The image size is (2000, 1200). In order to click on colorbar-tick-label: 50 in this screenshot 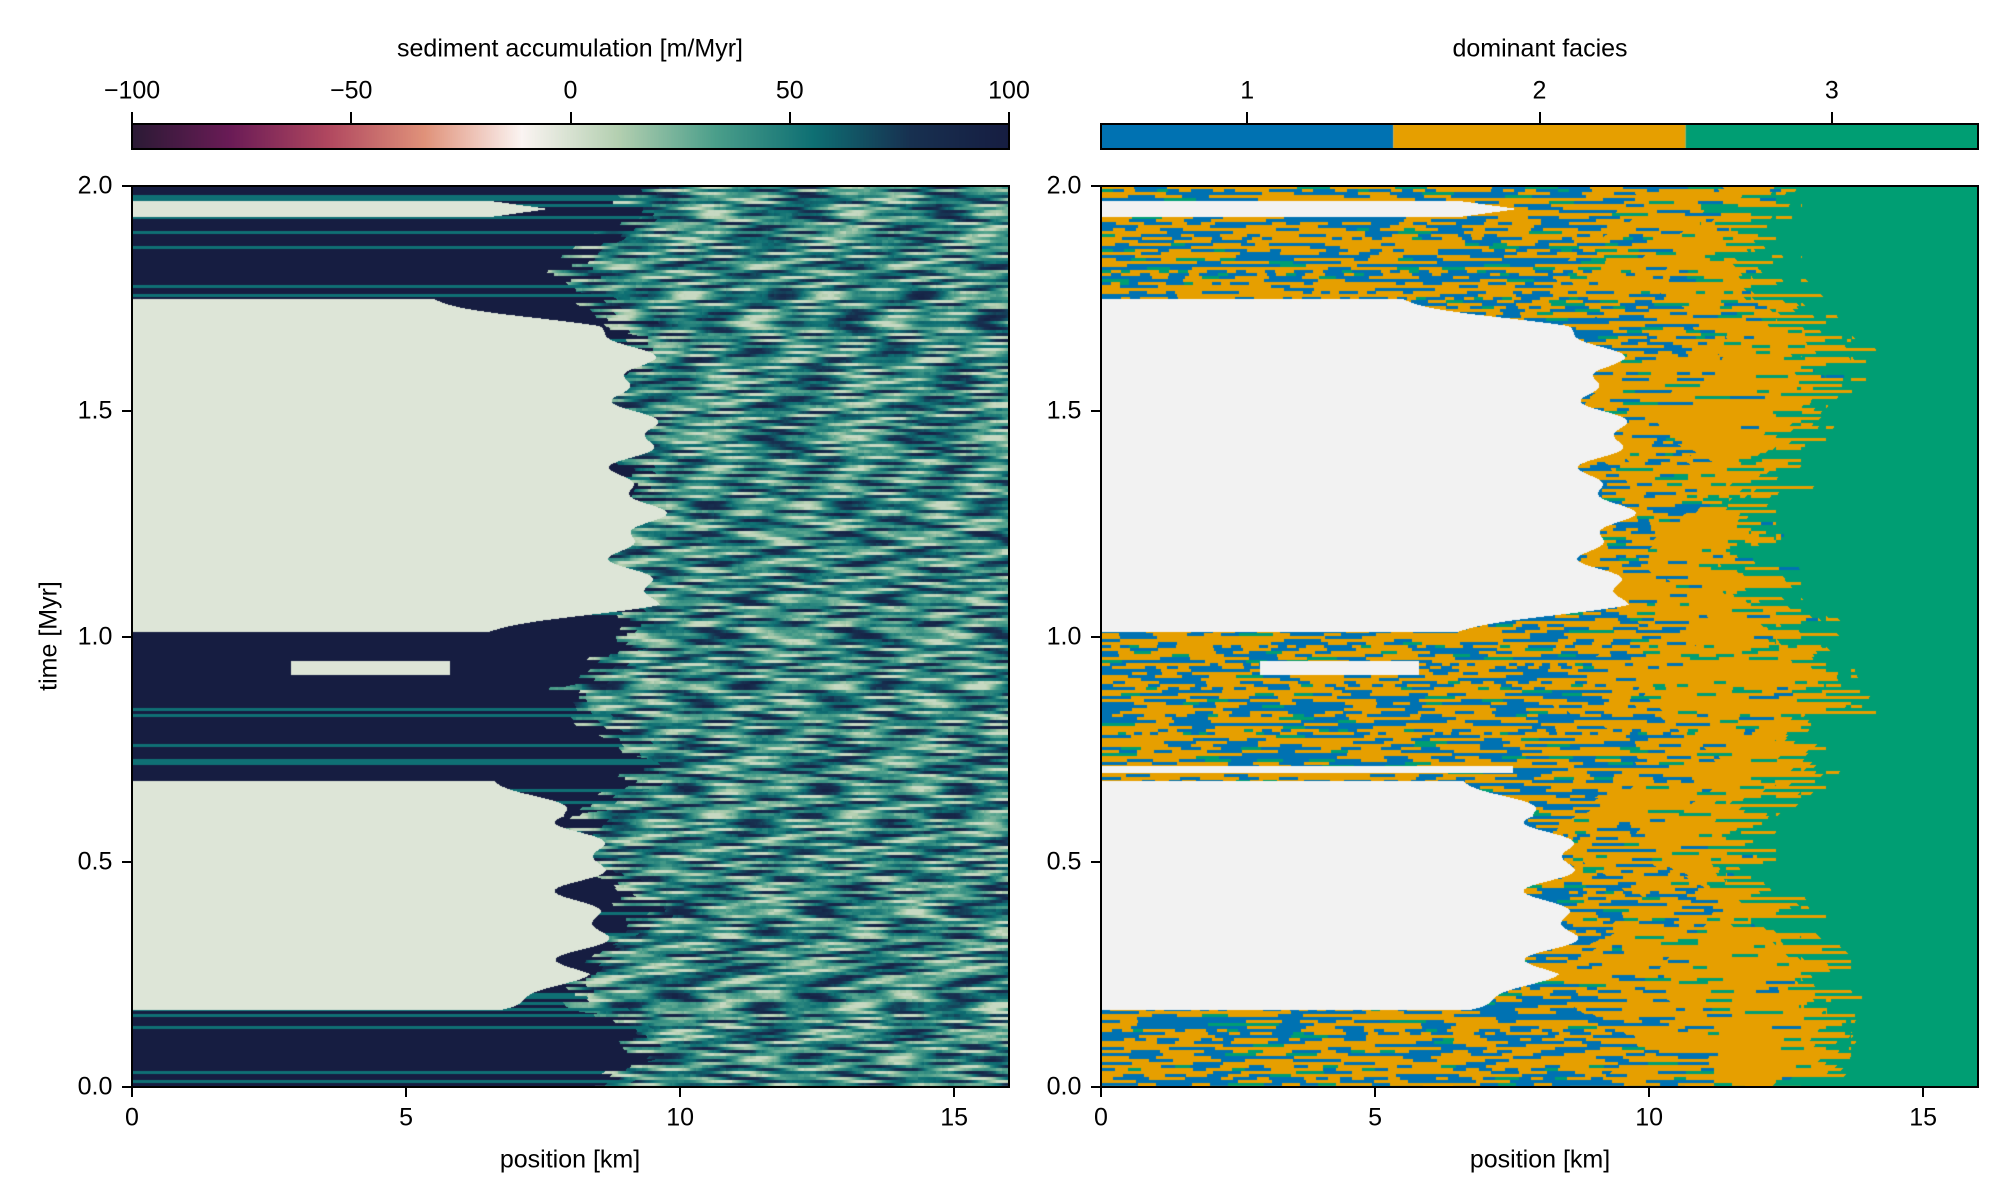, I will do `click(789, 90)`.